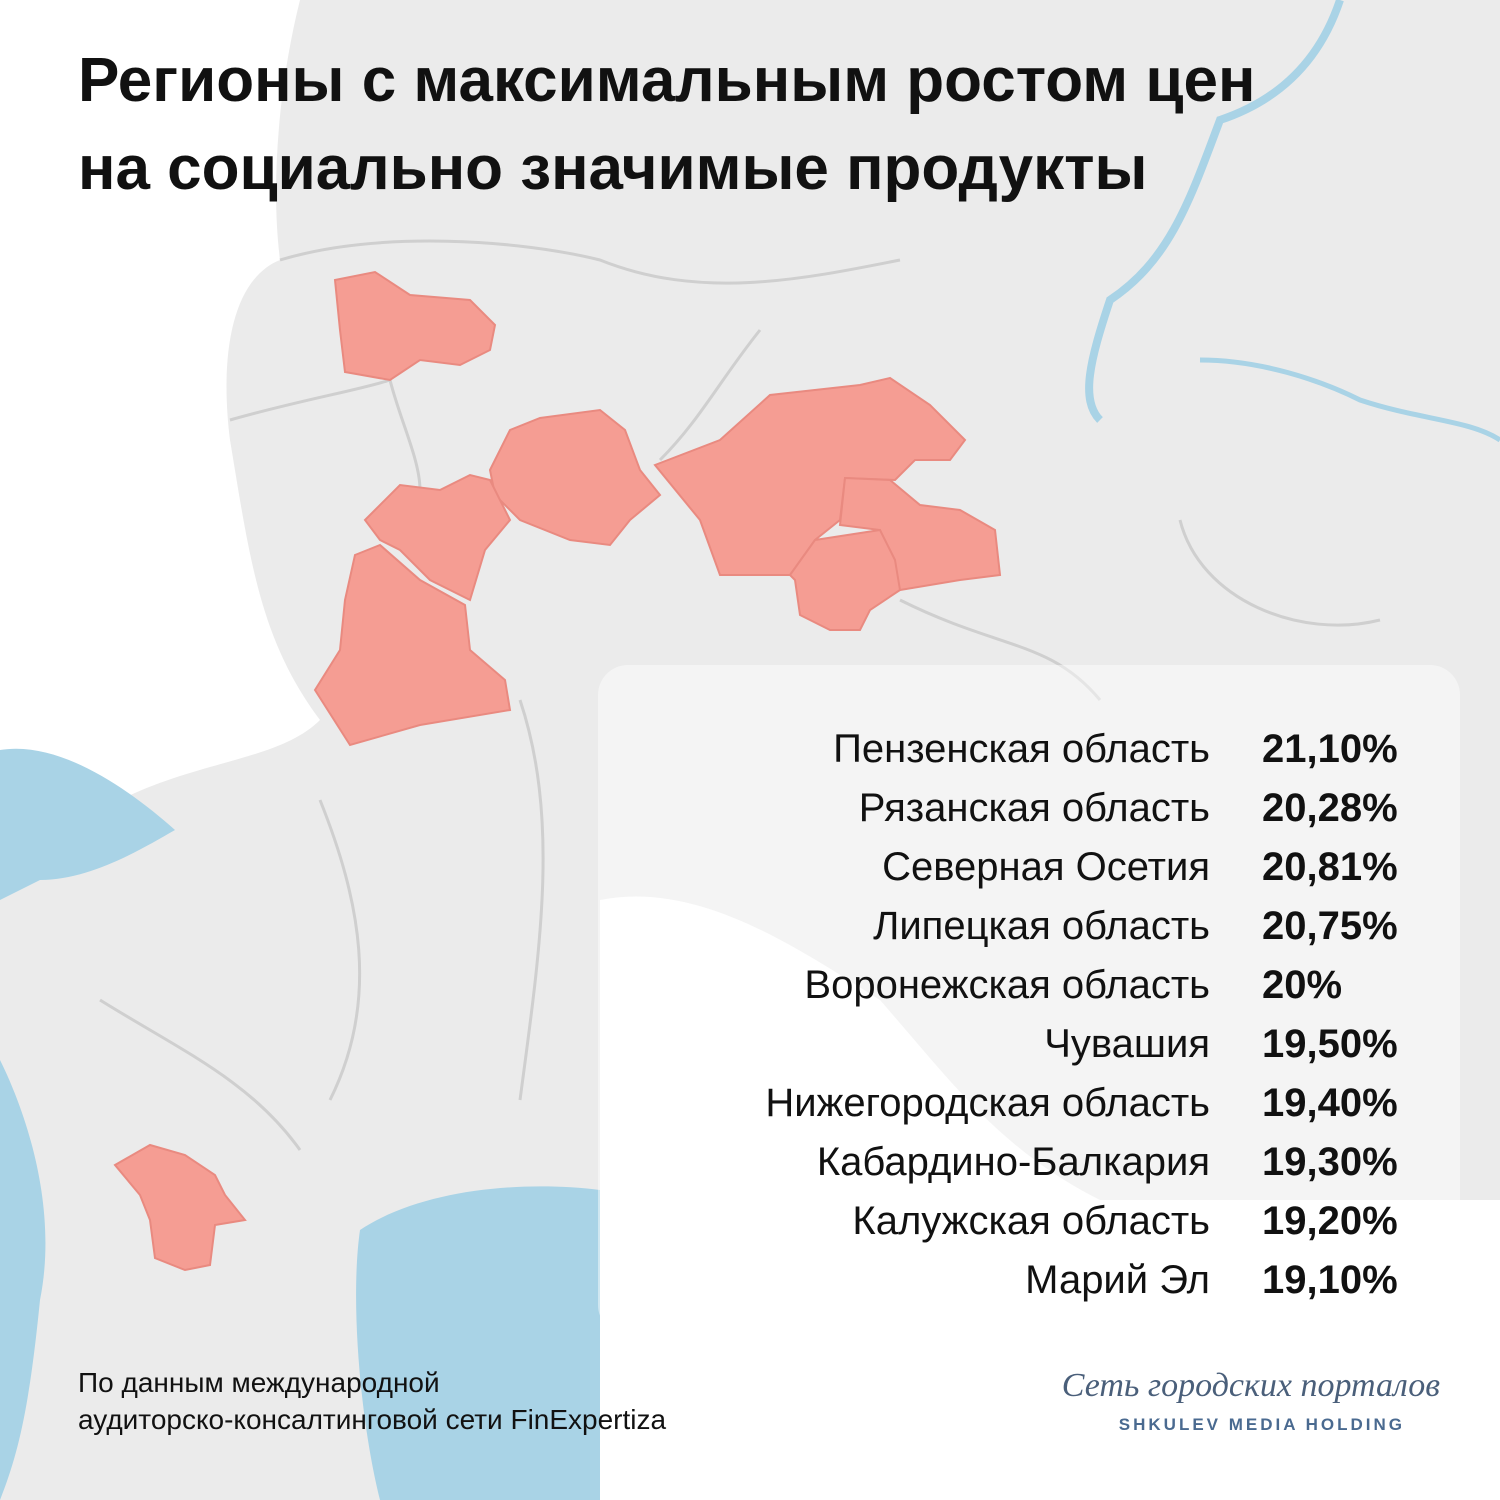  I want to click on price-growth: 19,20%, so click(1330, 1221).